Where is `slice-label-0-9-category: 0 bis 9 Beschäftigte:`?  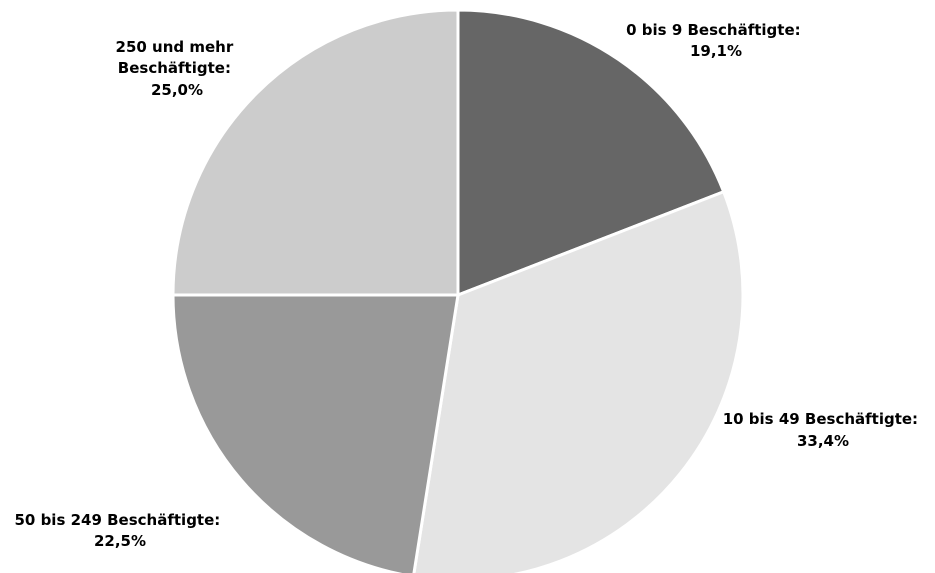 slice-label-0-9-category: 0 bis 9 Beschäftigte: is located at coordinates (713, 30).